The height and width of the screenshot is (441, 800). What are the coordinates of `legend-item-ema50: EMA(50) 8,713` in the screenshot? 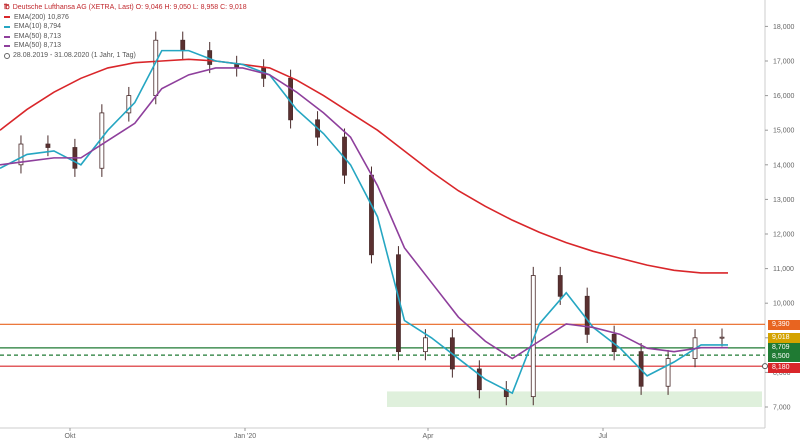 It's located at (125, 37).